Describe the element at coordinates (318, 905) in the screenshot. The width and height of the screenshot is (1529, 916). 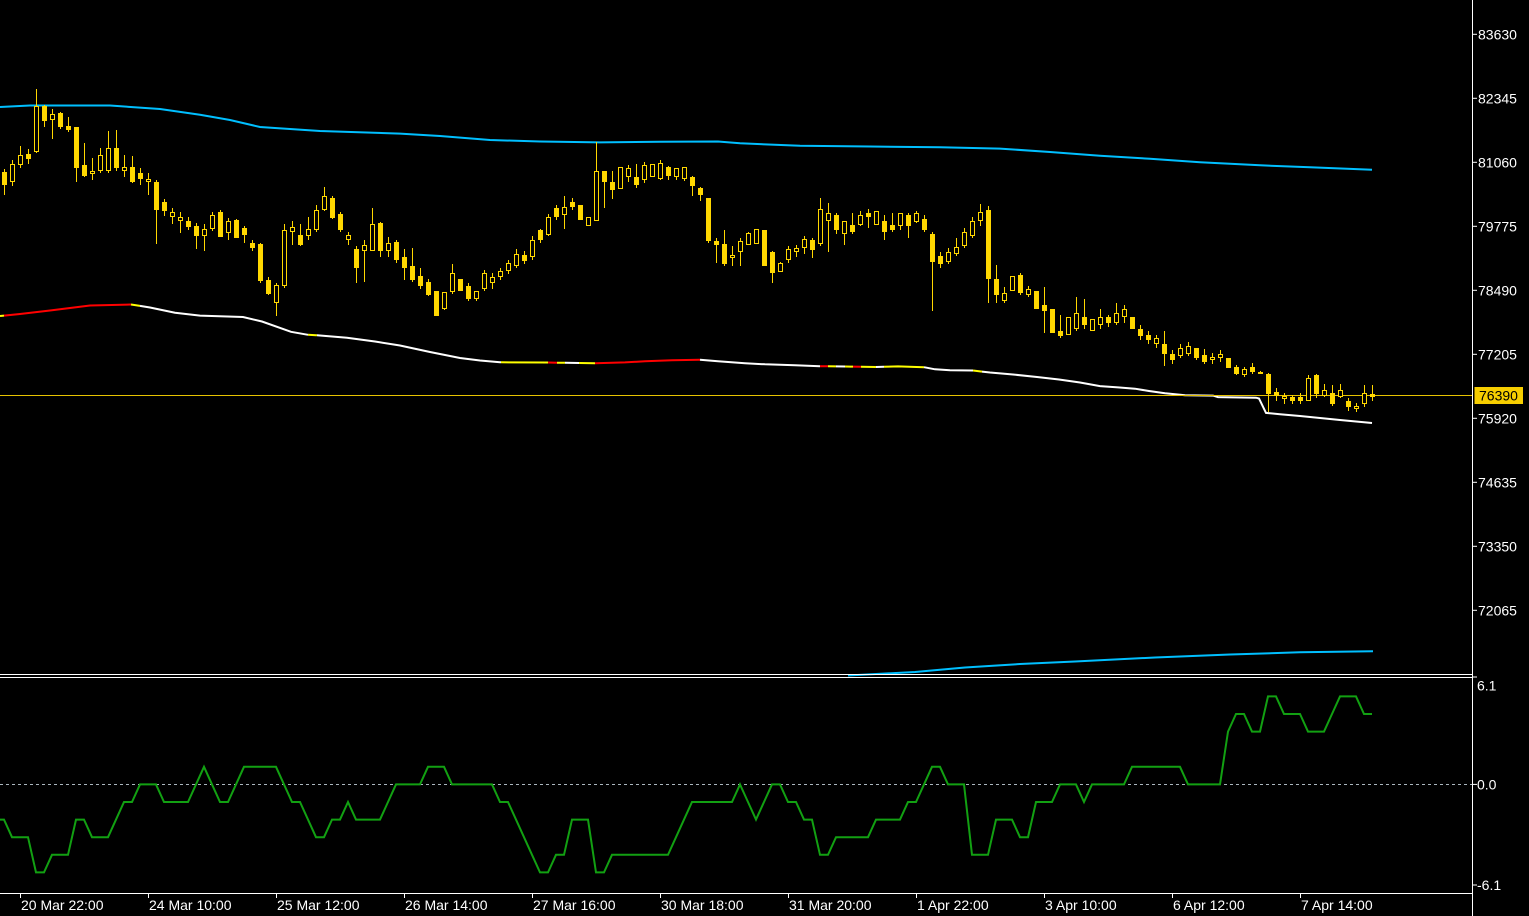
I see `svg-text: 25 Mar 12:00` at that location.